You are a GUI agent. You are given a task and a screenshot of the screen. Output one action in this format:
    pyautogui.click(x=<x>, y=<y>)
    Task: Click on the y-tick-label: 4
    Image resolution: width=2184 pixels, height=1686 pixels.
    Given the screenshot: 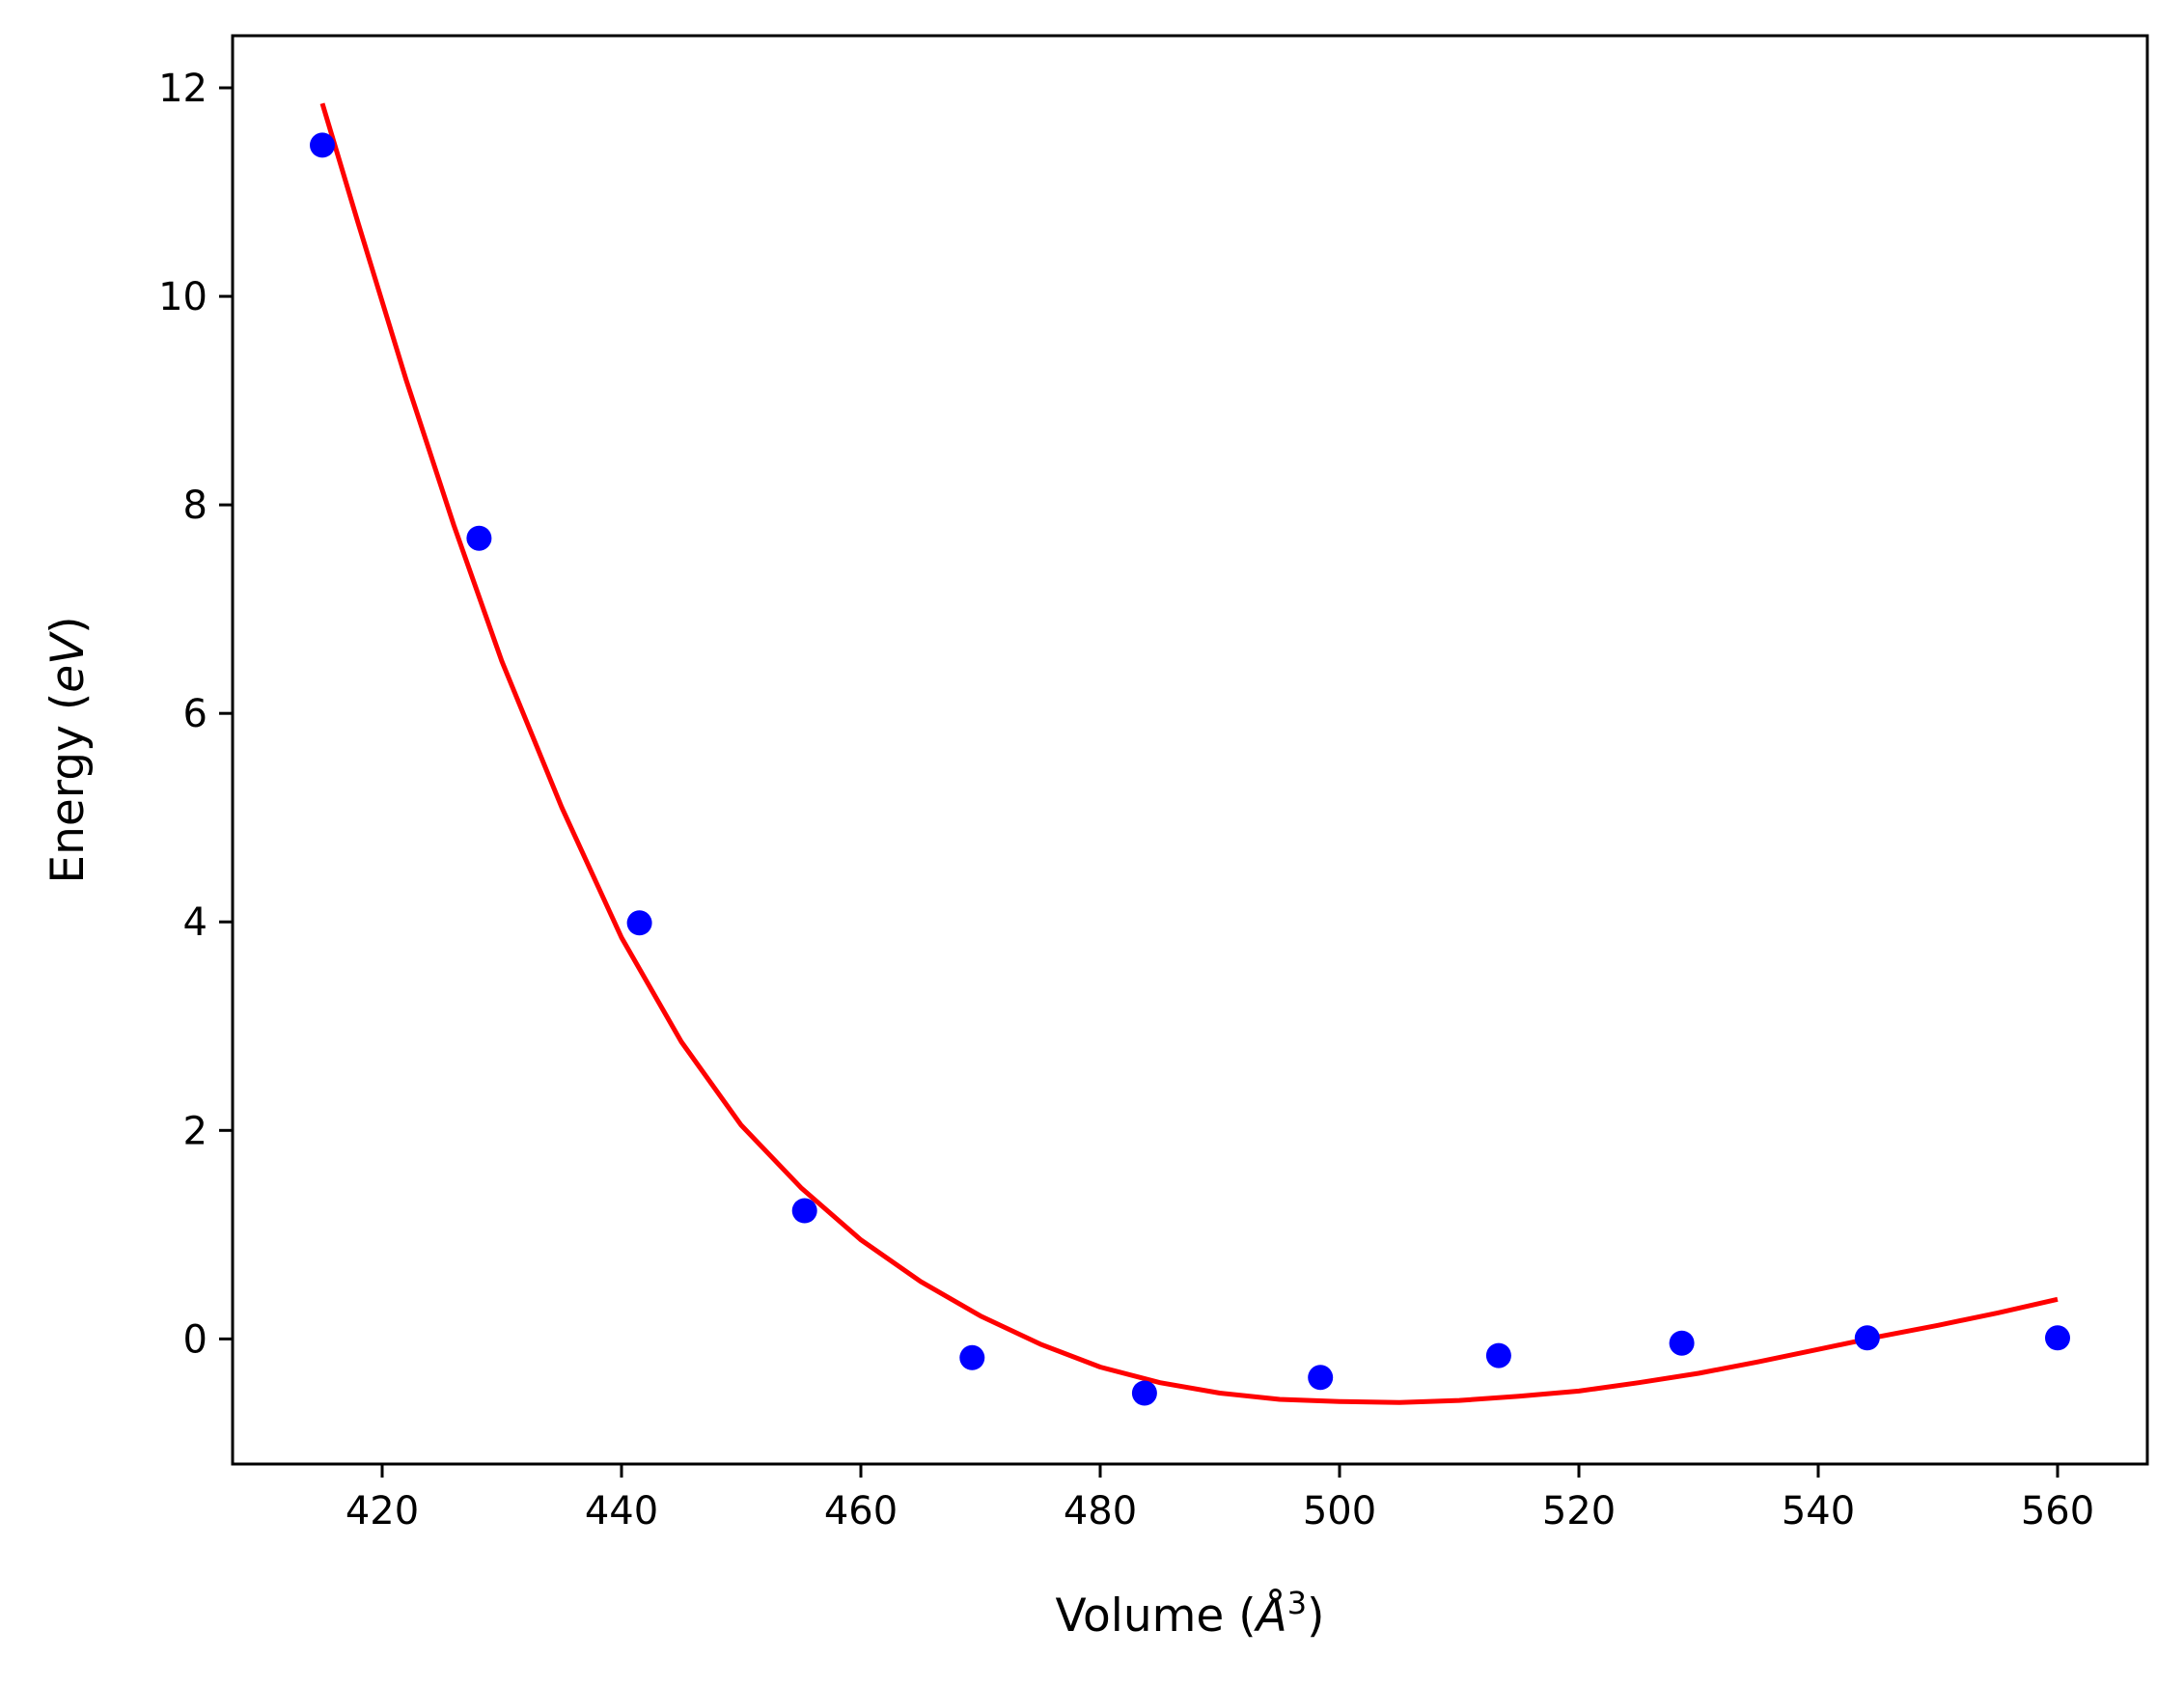 What is the action you would take?
    pyautogui.click(x=195, y=922)
    